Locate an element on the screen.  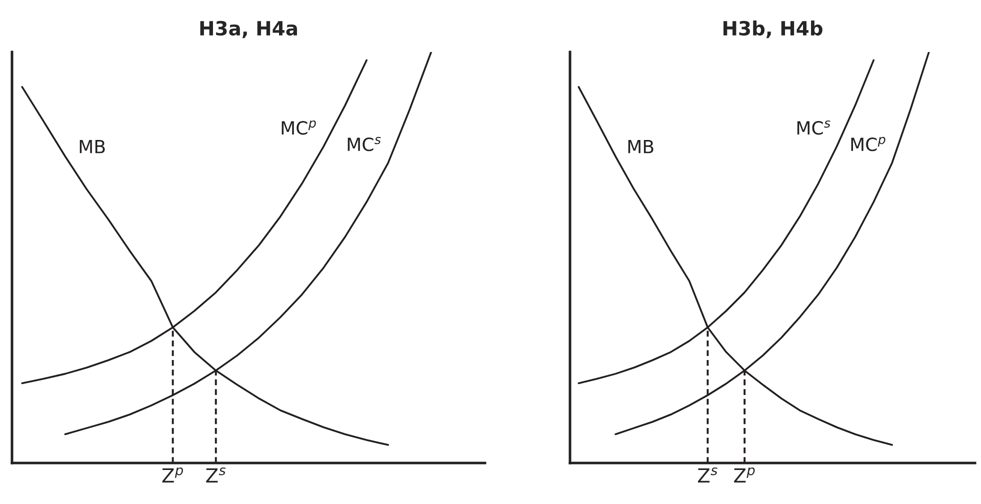
chart-title: H3a, H4a is located at coordinates (248, 29).